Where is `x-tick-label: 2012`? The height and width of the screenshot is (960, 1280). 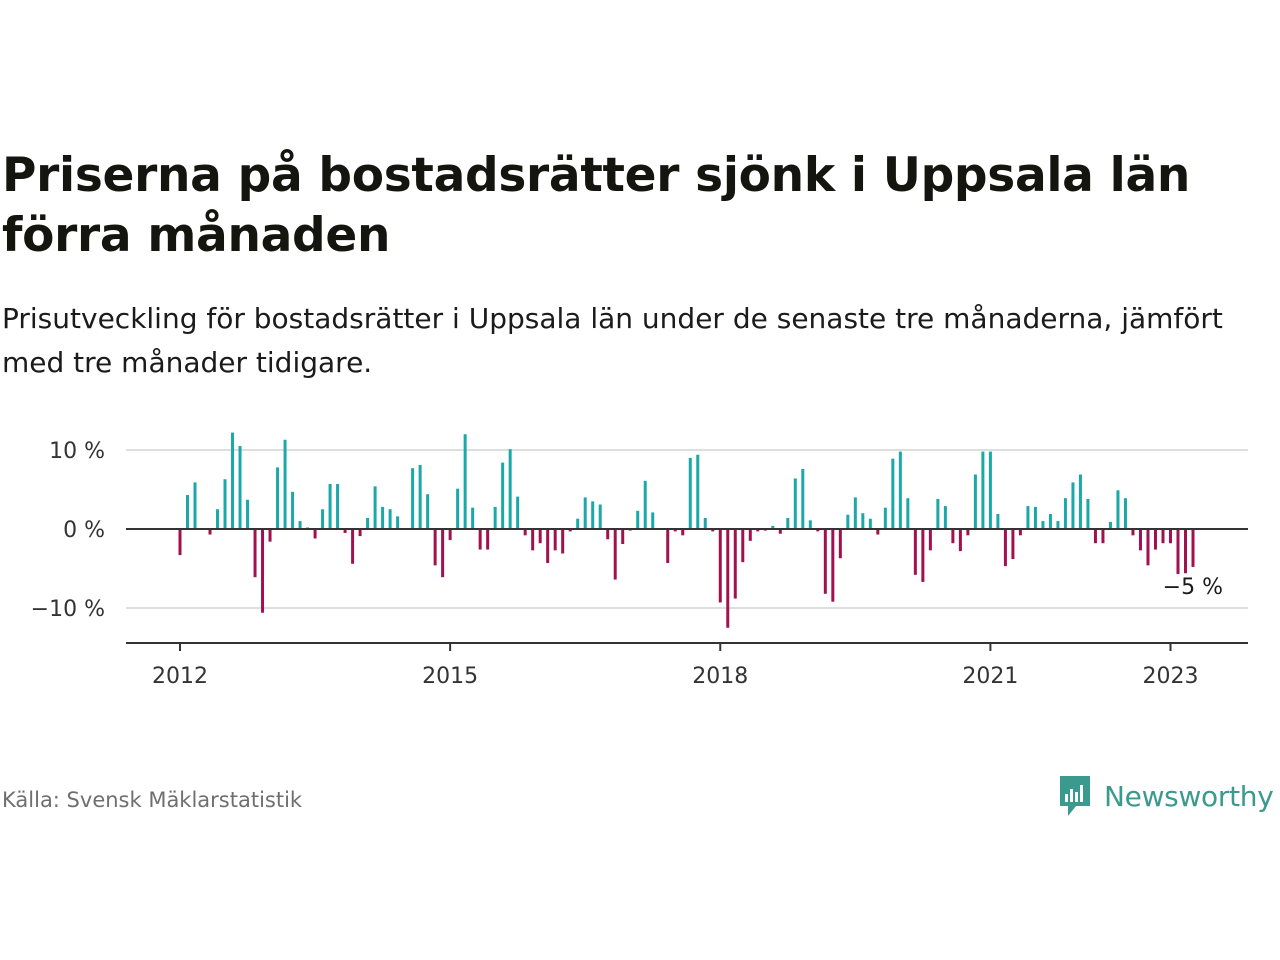 x-tick-label: 2012 is located at coordinates (180, 676).